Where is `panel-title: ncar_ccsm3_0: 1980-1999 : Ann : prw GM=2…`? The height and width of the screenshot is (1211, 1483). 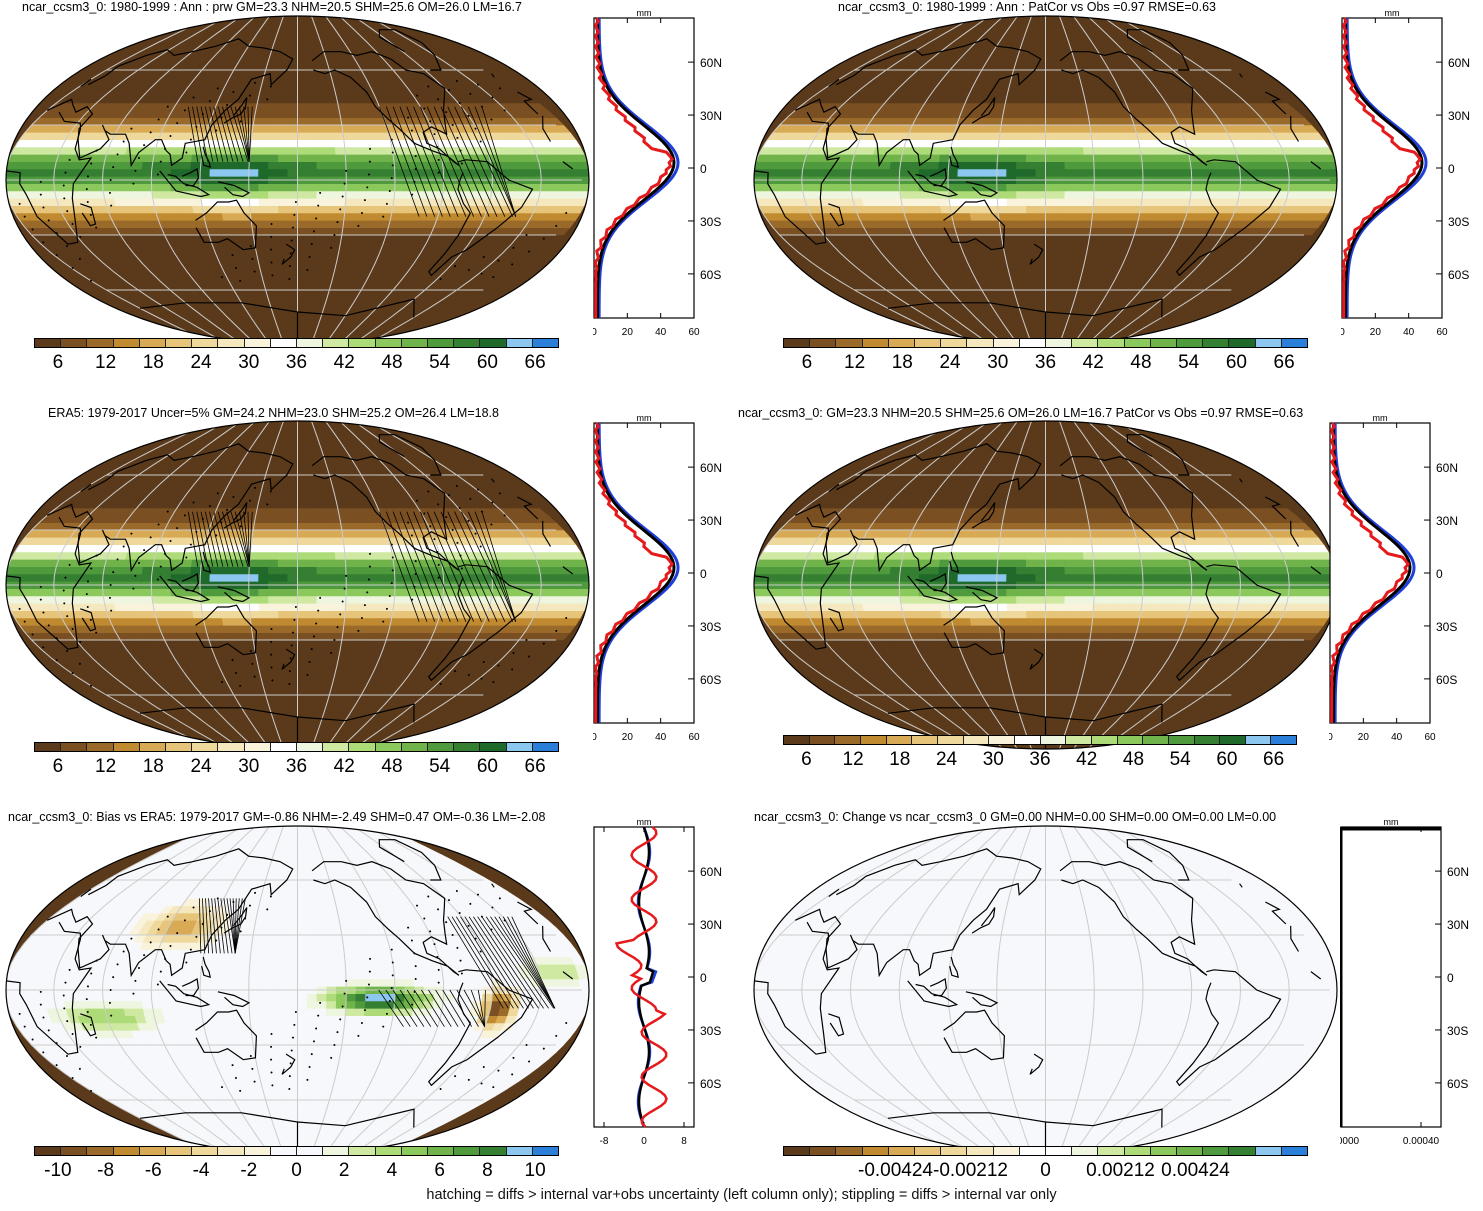
panel-title: ncar_ccsm3_0: 1980-1999 : Ann : prw GM=2… is located at coordinates (272, 7).